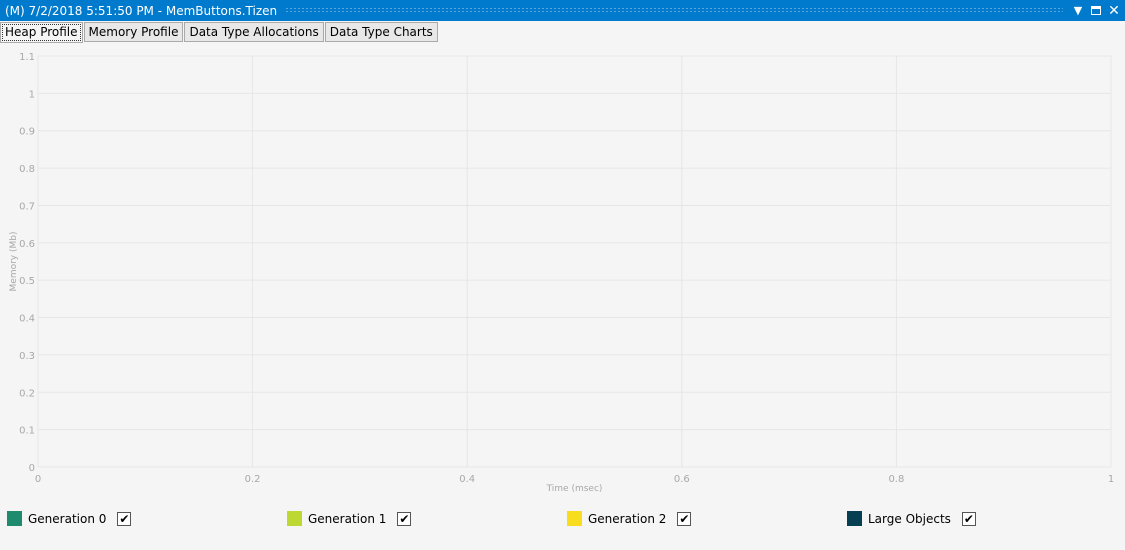 The image size is (1125, 550). Describe the element at coordinates (896, 479) in the screenshot. I see `x-tick-label: 0.8` at that location.